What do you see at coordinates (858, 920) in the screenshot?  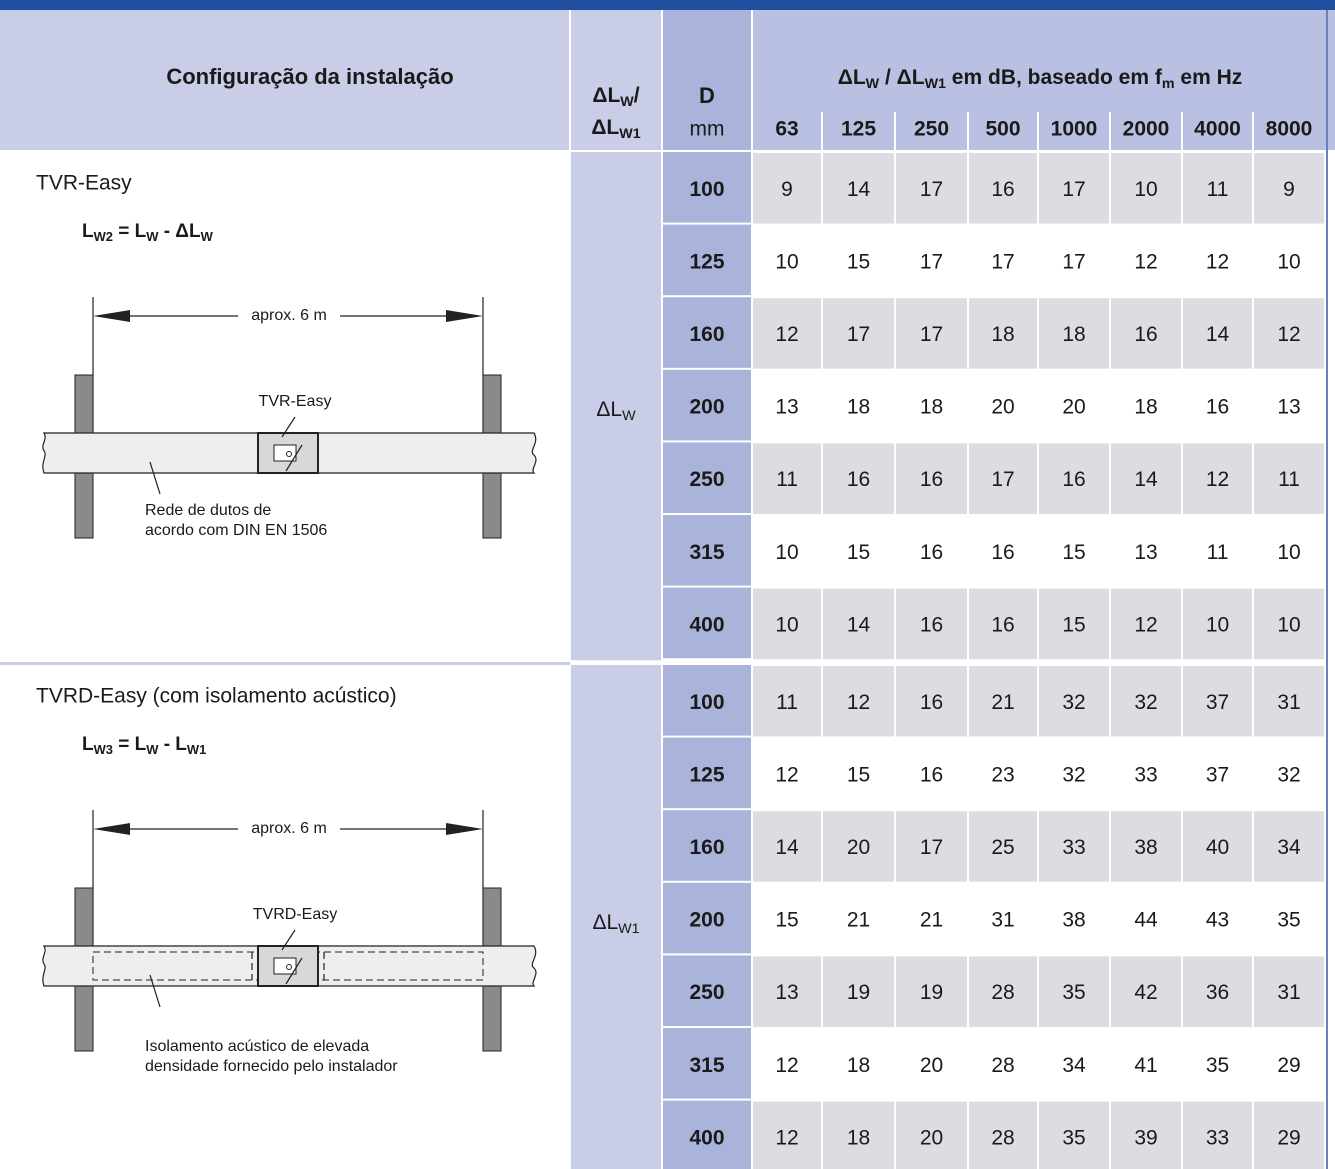 I see `value: 21` at bounding box center [858, 920].